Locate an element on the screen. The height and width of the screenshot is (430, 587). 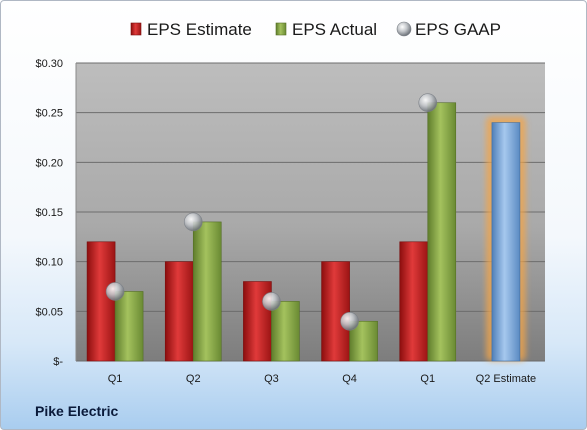
y-tick-label: $0.30 is located at coordinates (49, 64).